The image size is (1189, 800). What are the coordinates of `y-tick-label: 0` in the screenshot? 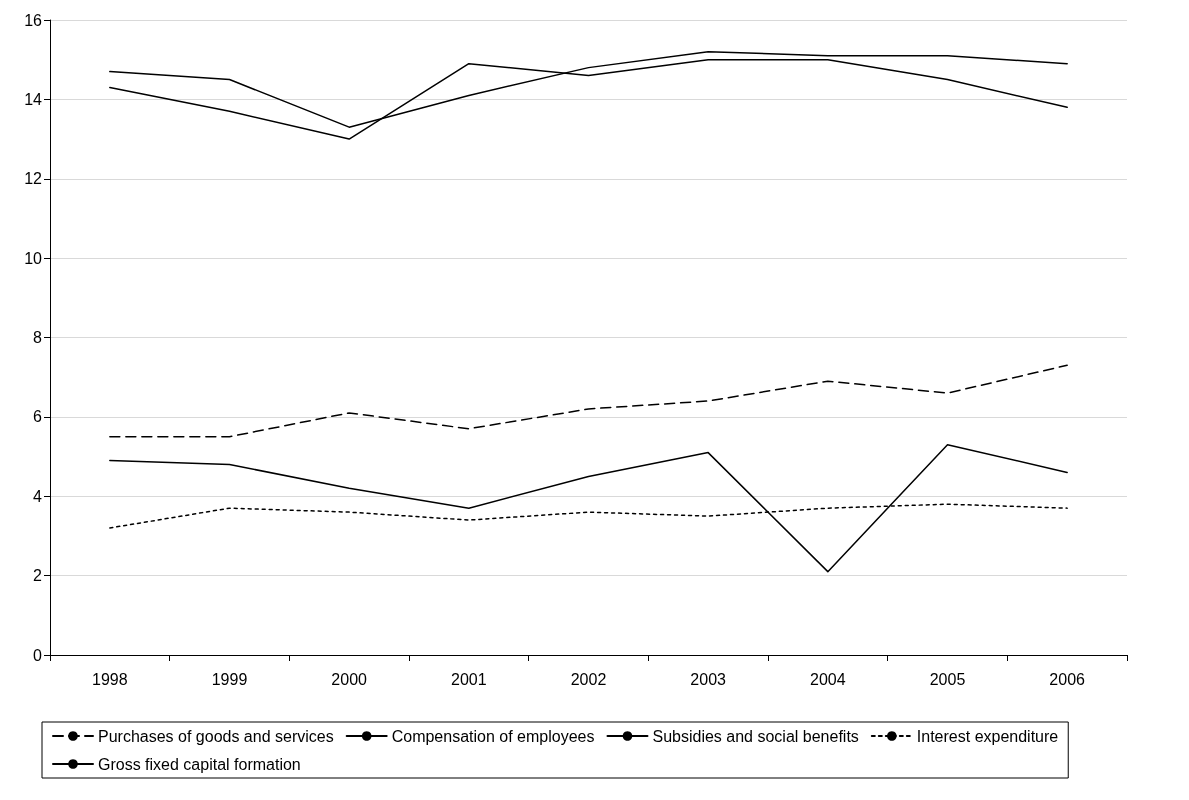 It's located at (38, 655).